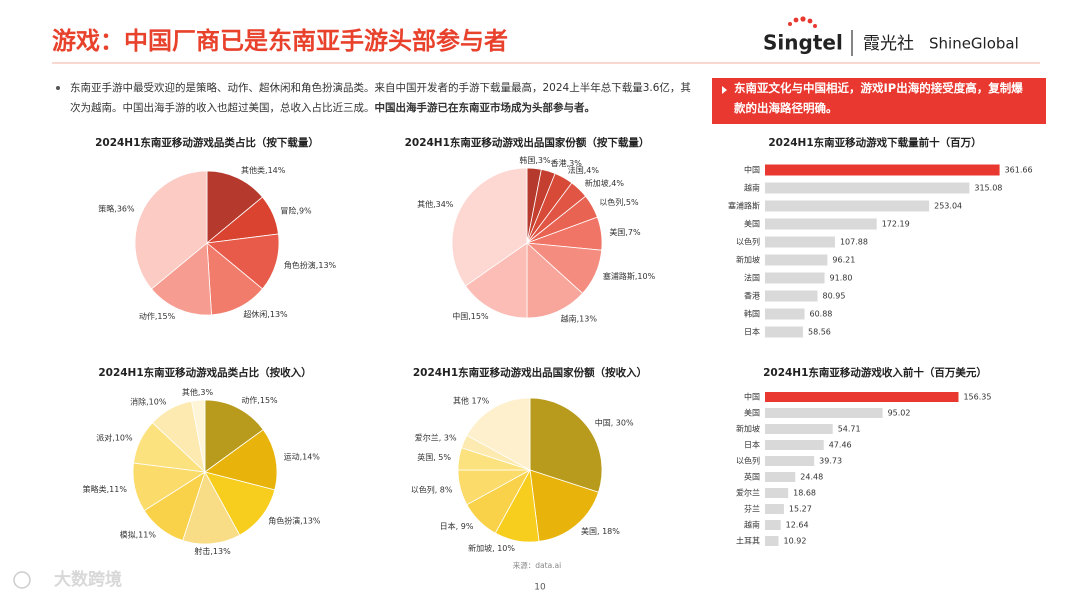  What do you see at coordinates (748, 260) in the screenshot?
I see `bar-category: 新加坡` at bounding box center [748, 260].